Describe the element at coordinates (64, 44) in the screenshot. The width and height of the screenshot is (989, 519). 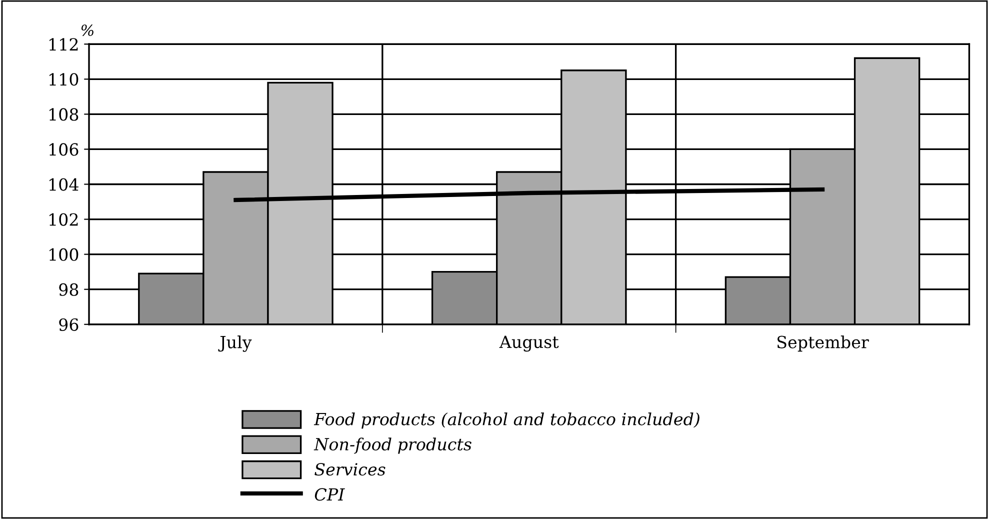
I see `y-tick-label: 112` at that location.